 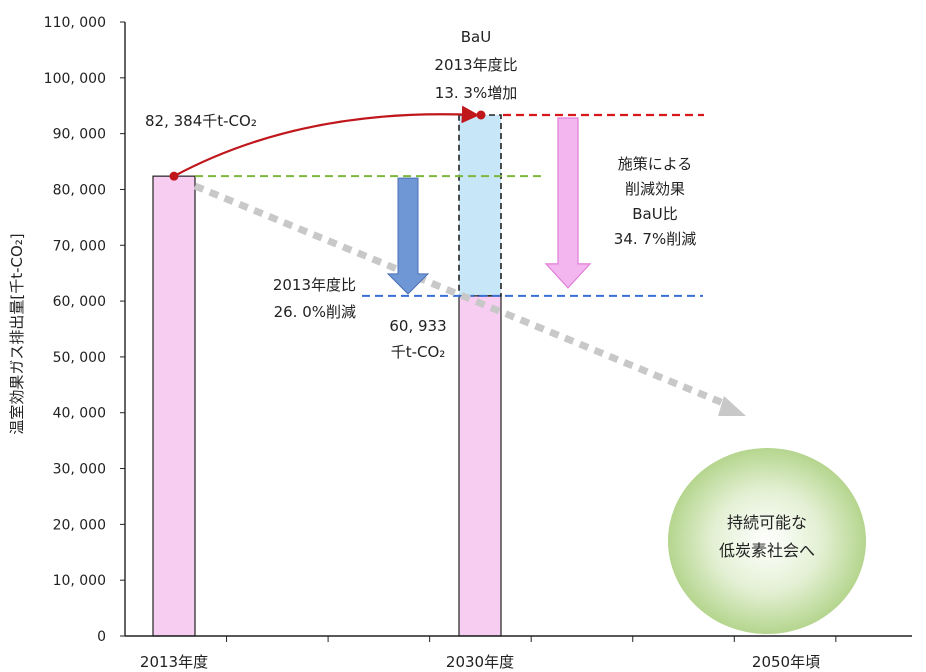 What do you see at coordinates (476, 37) in the screenshot?
I see `bau-title: BaU` at bounding box center [476, 37].